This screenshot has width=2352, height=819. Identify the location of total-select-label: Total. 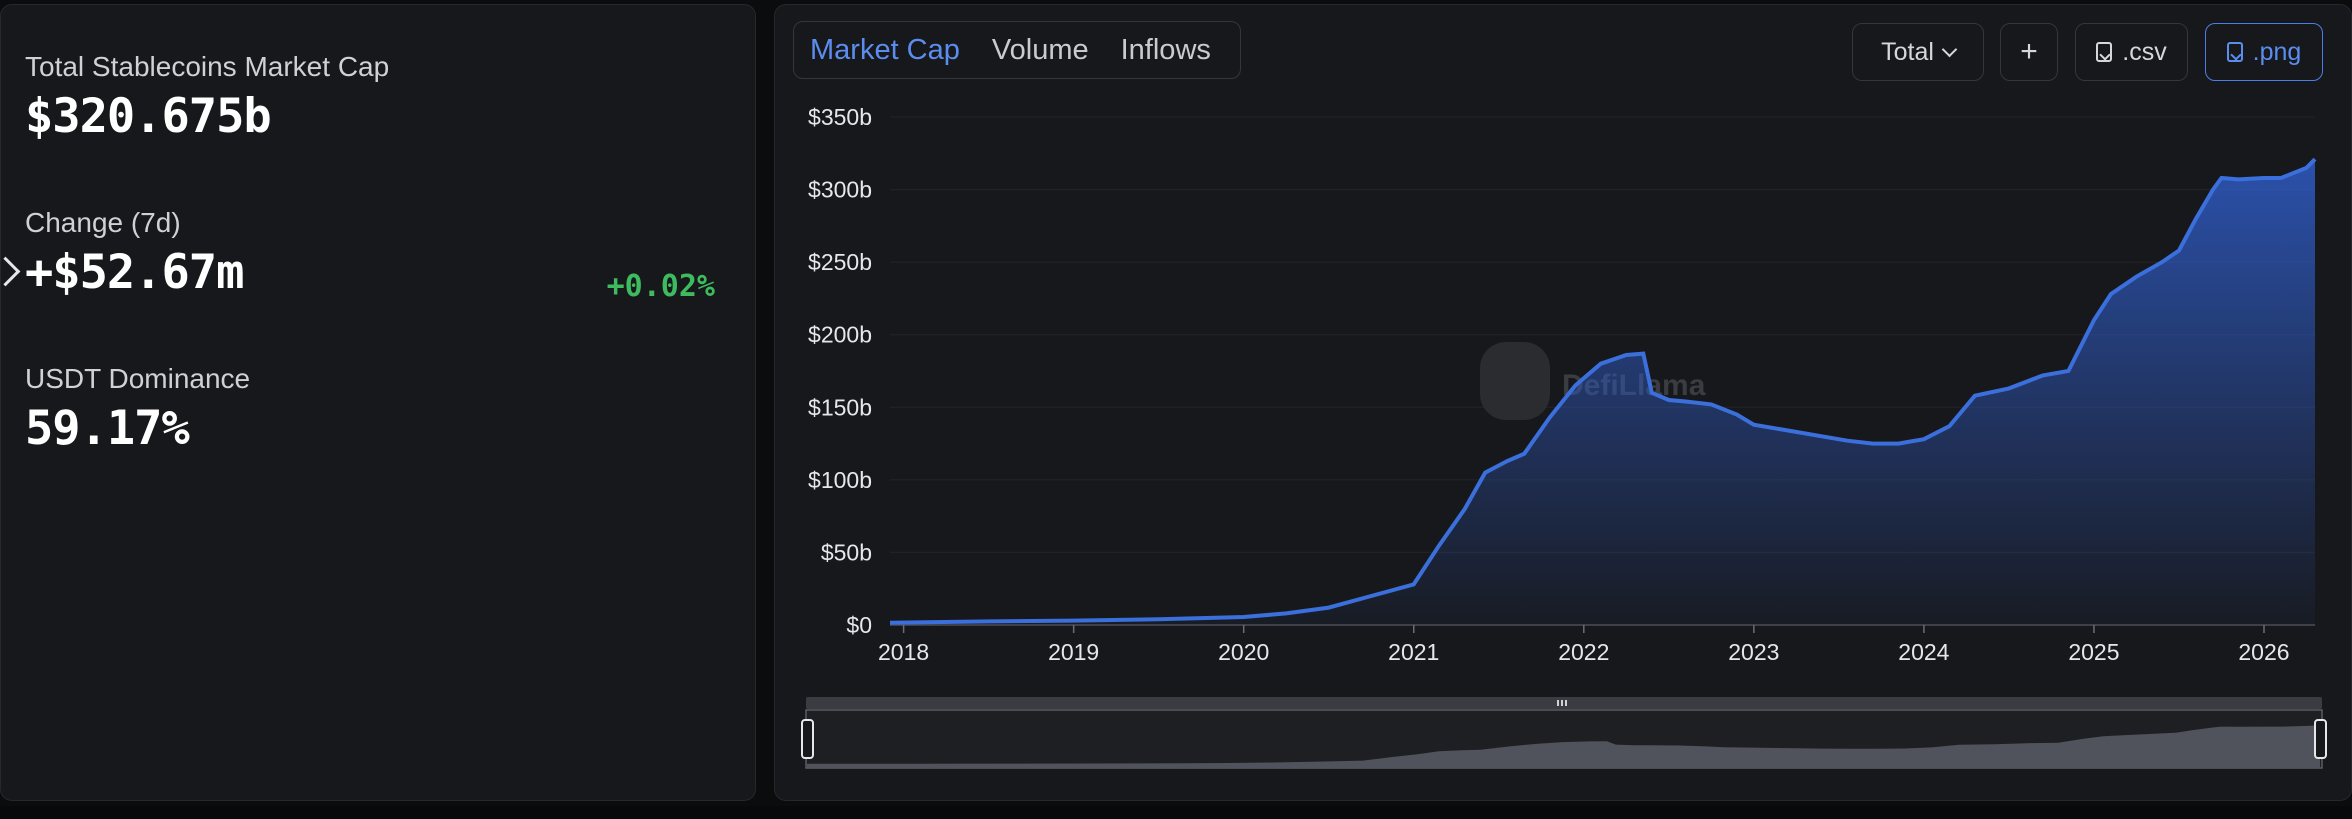
(1907, 51).